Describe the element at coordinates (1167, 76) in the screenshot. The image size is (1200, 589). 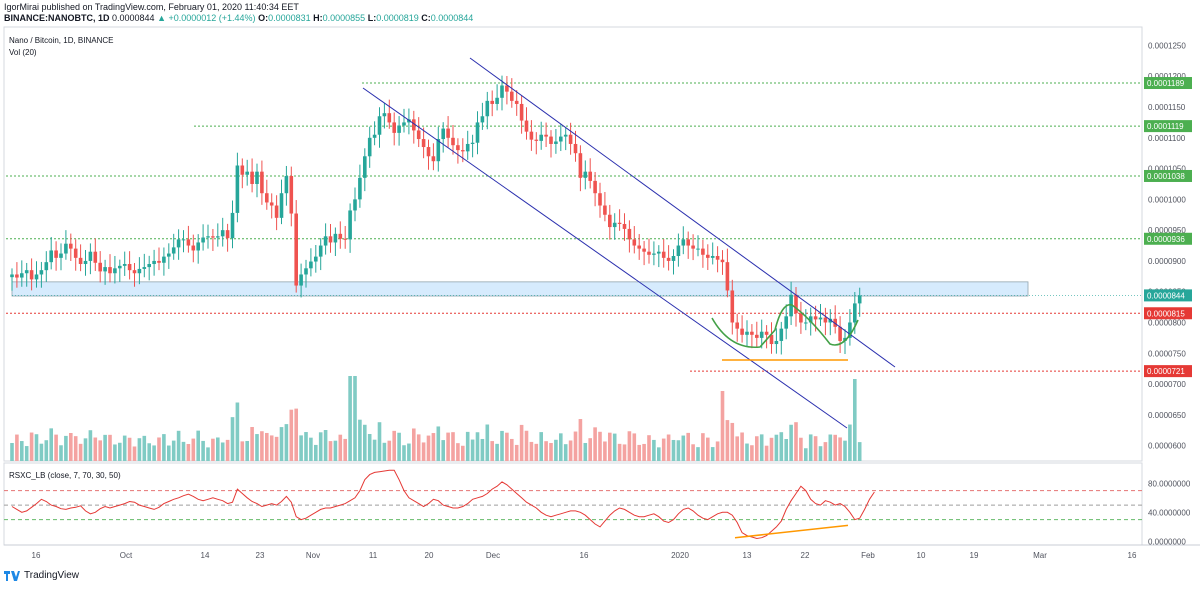
I see `y-tick-label: 0.0001200` at that location.